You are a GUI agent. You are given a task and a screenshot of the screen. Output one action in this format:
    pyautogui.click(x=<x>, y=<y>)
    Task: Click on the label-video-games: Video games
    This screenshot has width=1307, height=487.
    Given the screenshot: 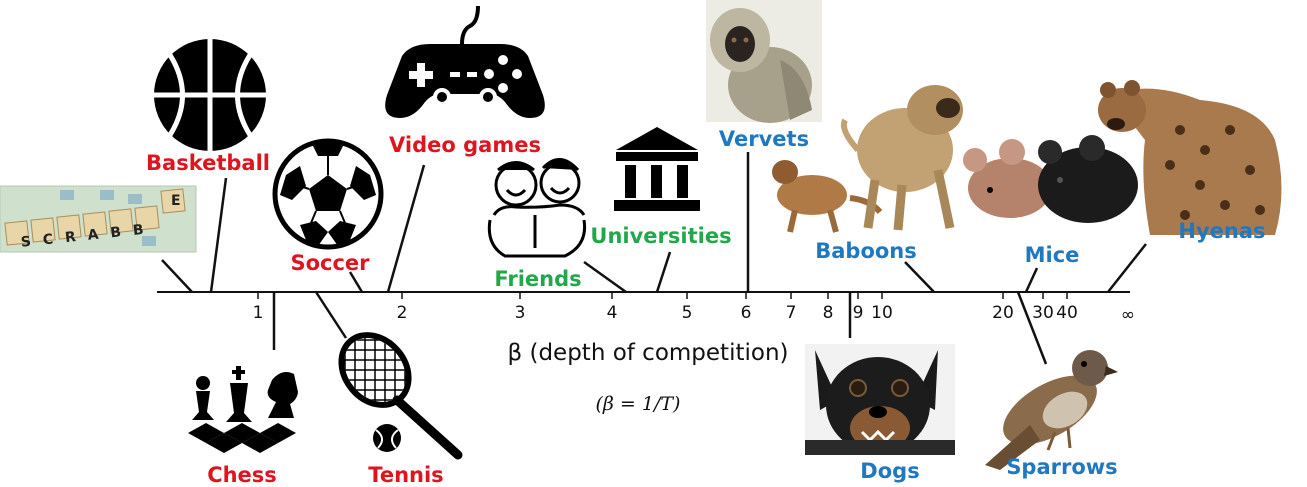 What is the action you would take?
    pyautogui.click(x=465, y=145)
    